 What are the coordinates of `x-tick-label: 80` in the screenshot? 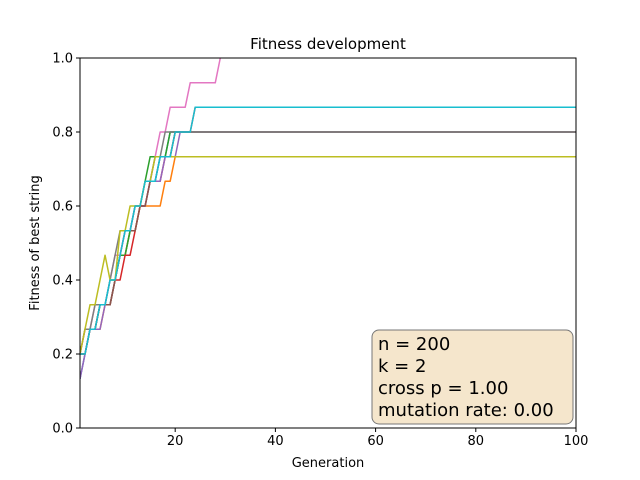 It's located at (476, 441).